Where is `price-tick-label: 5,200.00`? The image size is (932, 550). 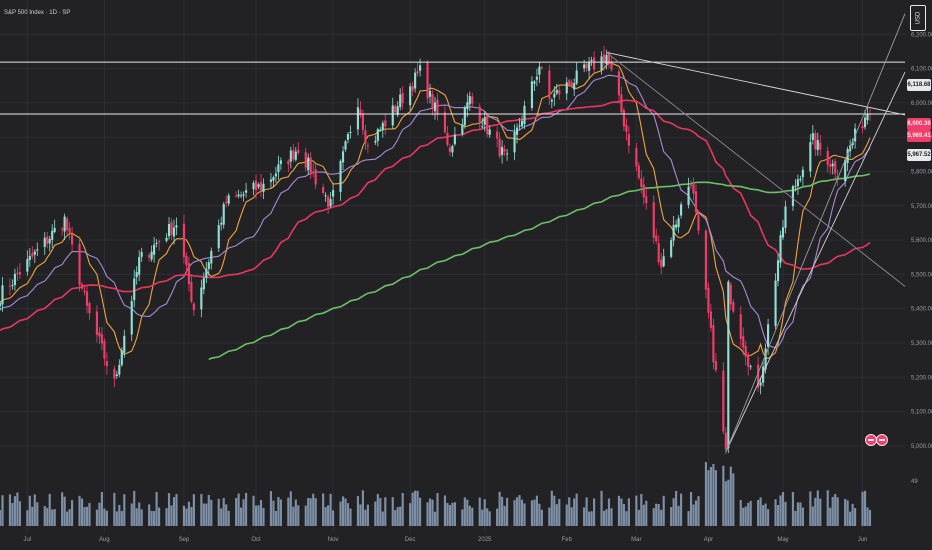 price-tick-label: 5,200.00 is located at coordinates (921, 378).